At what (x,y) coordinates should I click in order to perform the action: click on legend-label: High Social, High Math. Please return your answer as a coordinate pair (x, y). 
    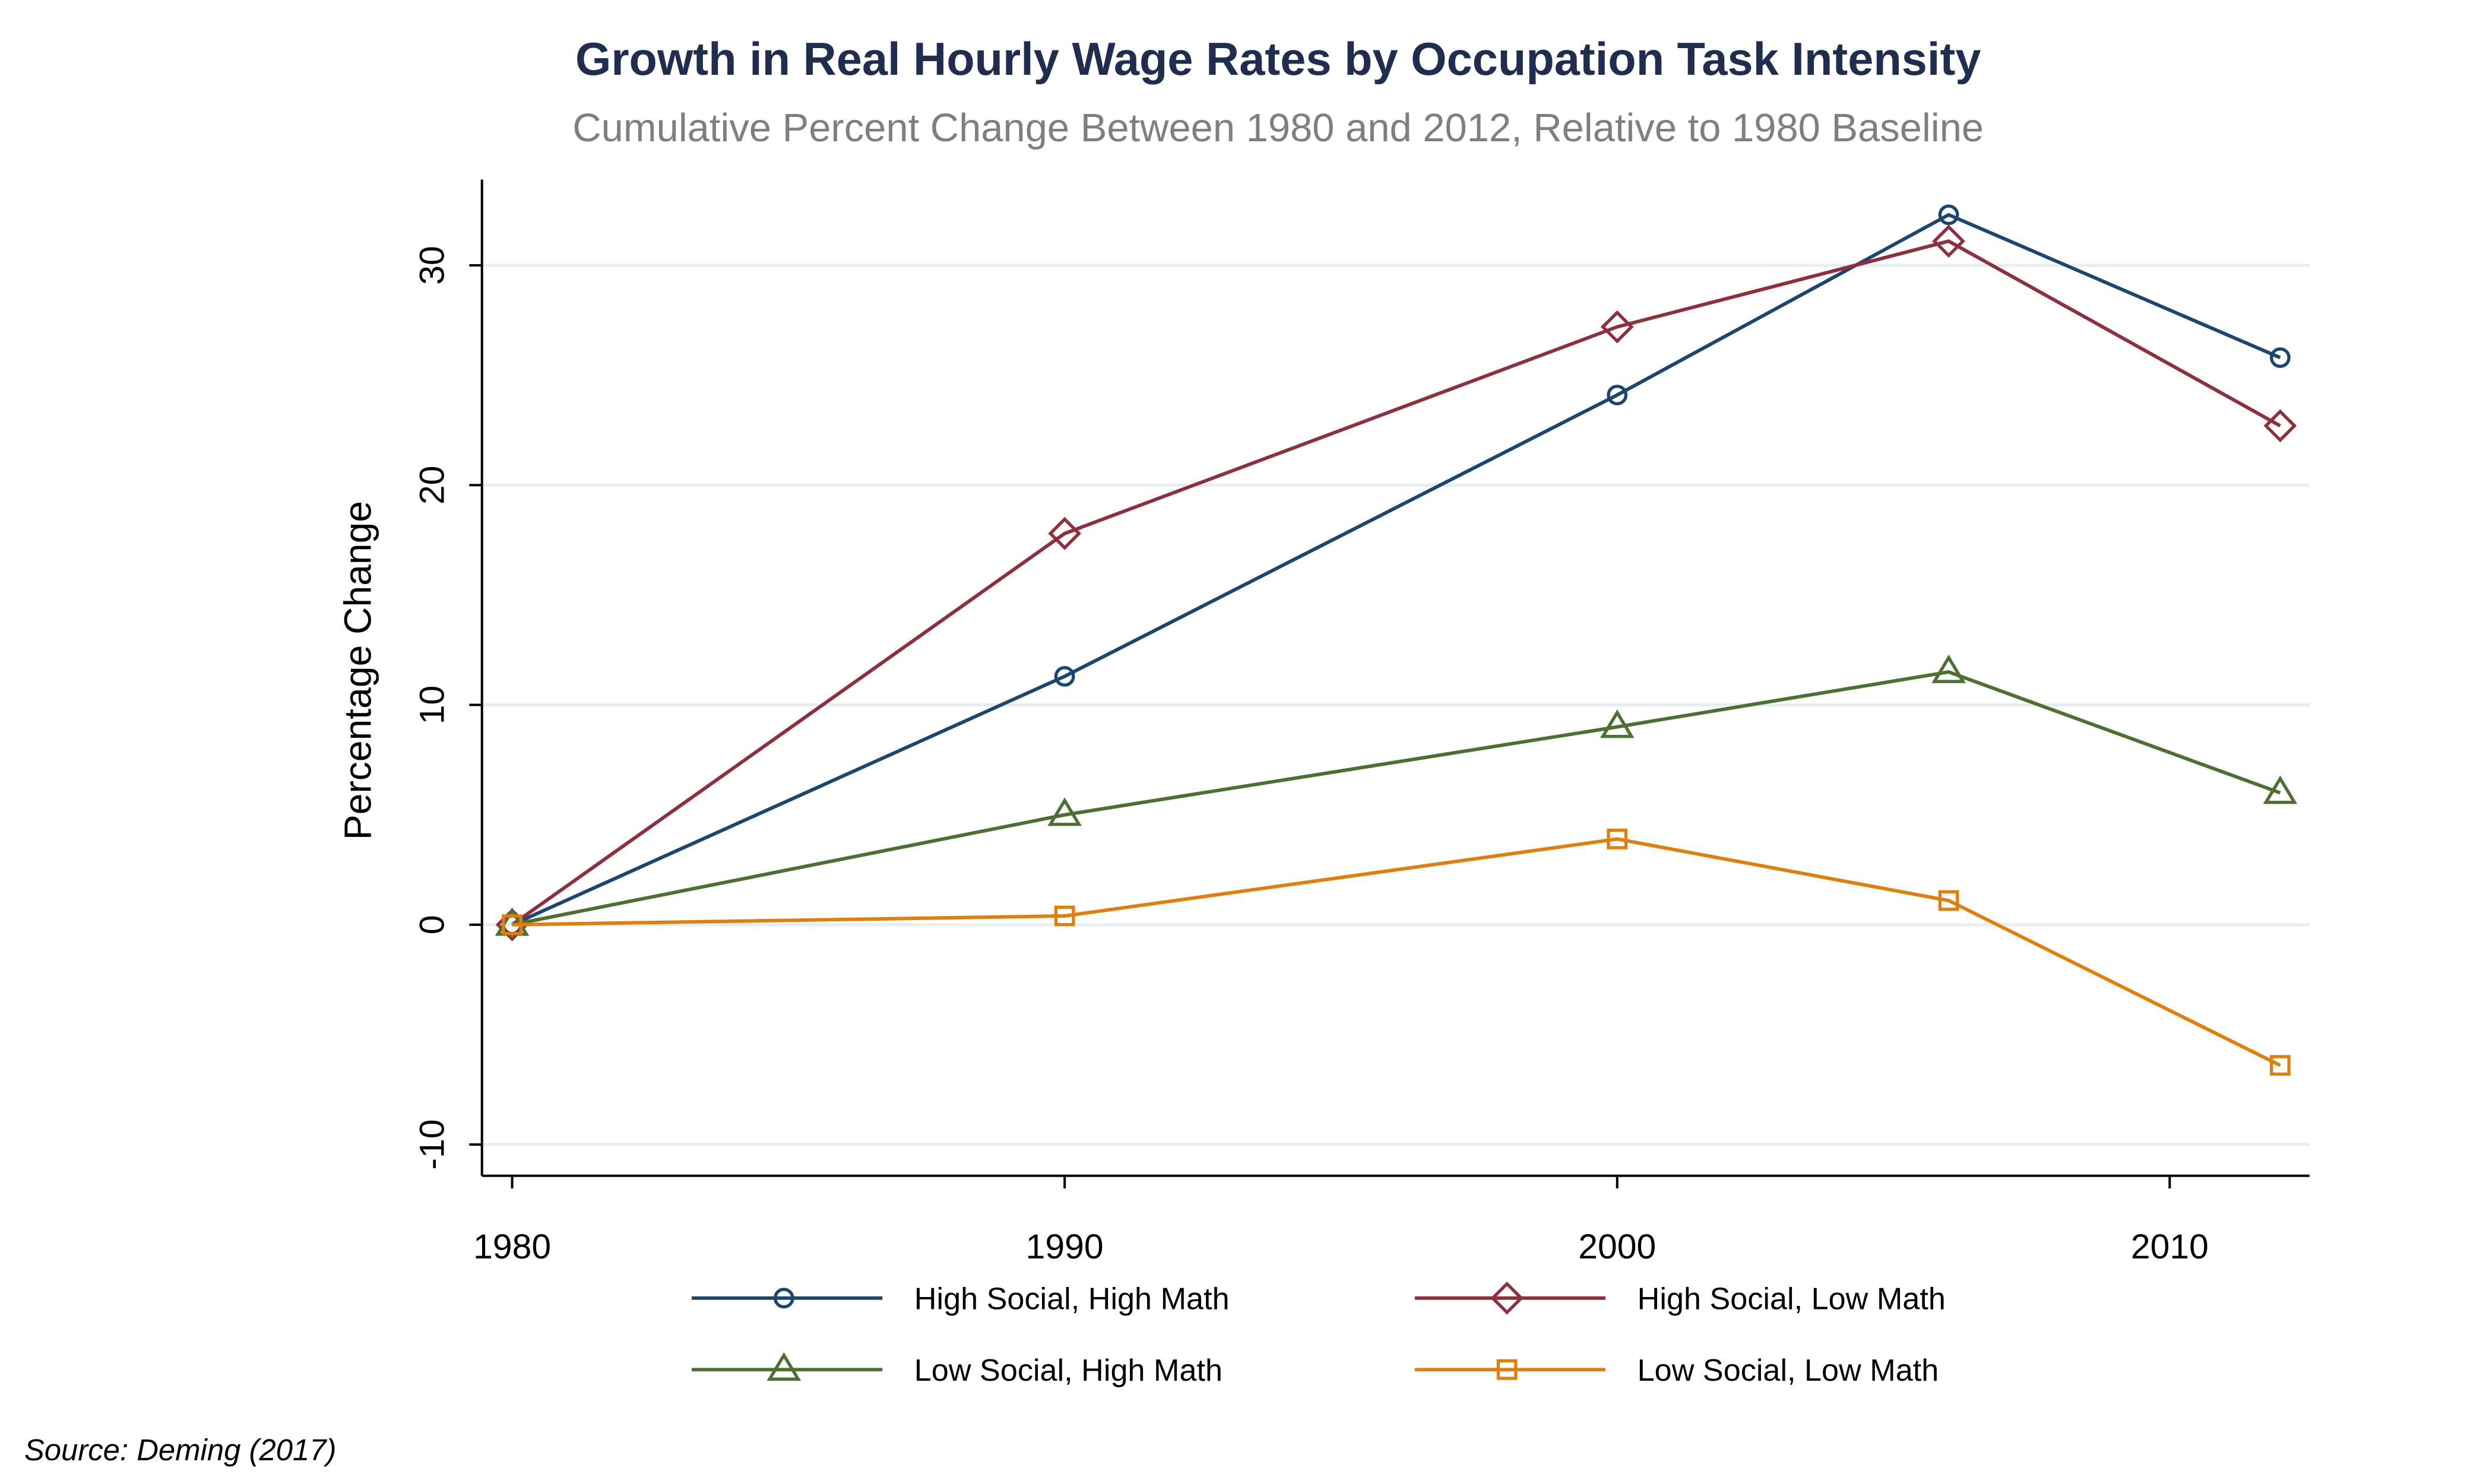
    Looking at the image, I should click on (1072, 1300).